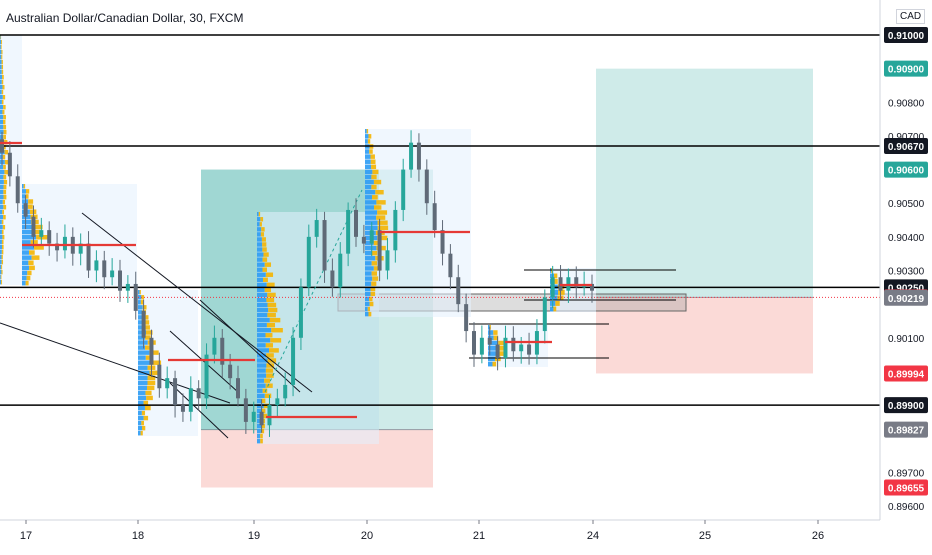  Describe the element at coordinates (705, 536) in the screenshot. I see `time-tick-label: 25` at that location.